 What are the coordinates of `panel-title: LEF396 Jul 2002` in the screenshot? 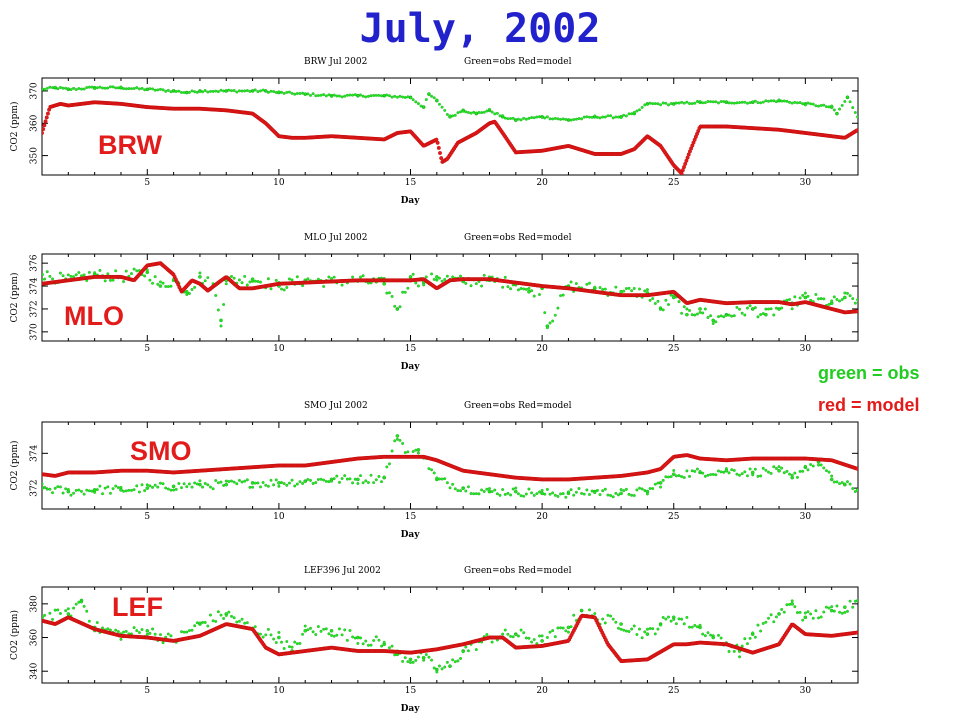 It's located at (342, 571).